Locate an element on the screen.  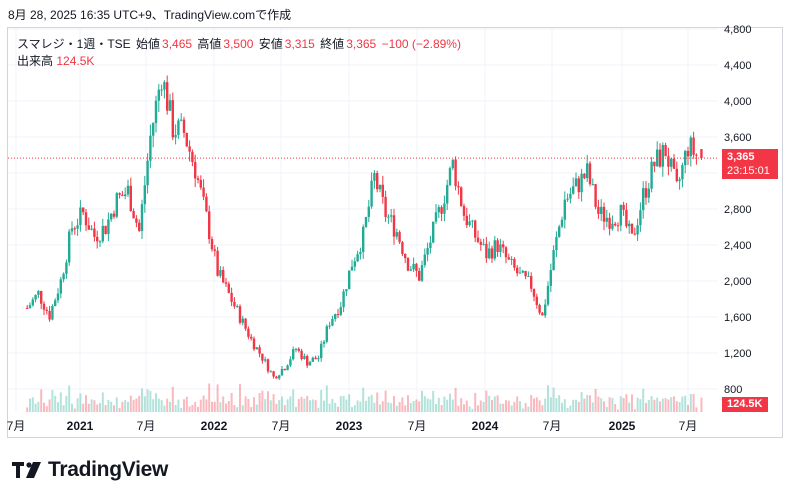
y-tick-label: 2,800 is located at coordinates (738, 210).